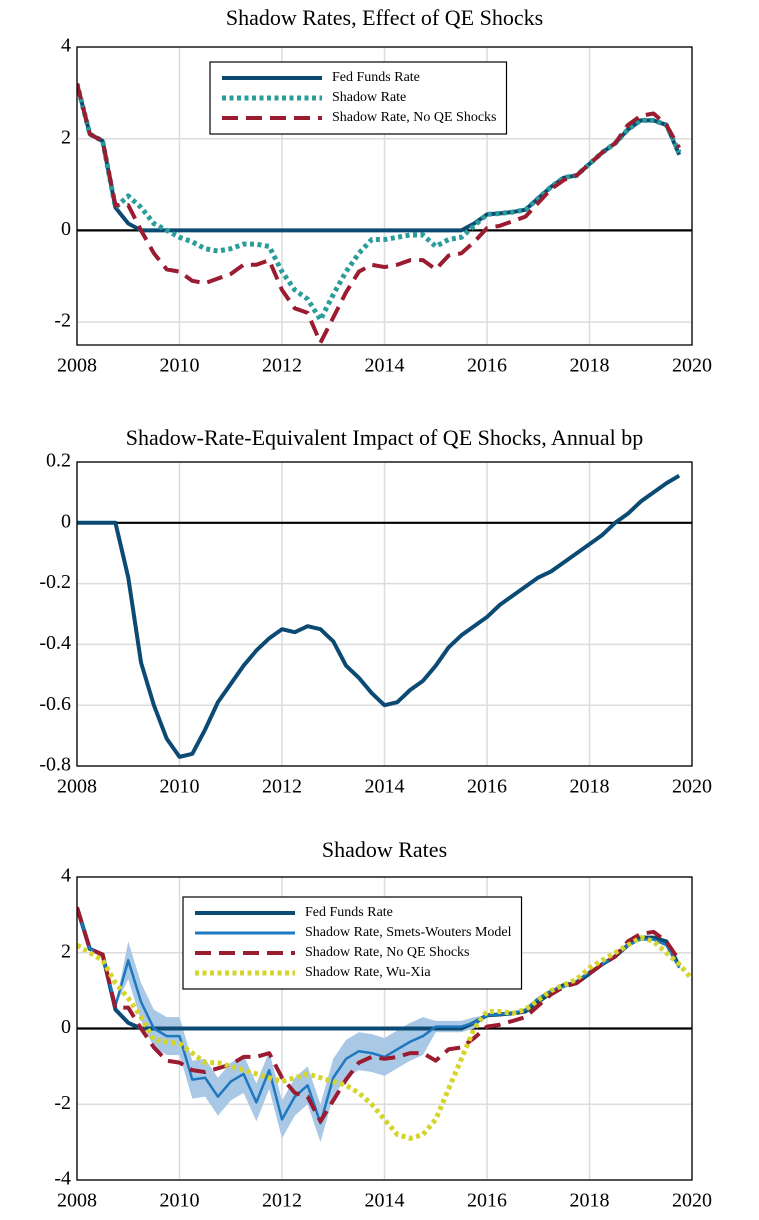 The height and width of the screenshot is (1220, 759). I want to click on y-tick-label: -0.6, so click(55, 704).